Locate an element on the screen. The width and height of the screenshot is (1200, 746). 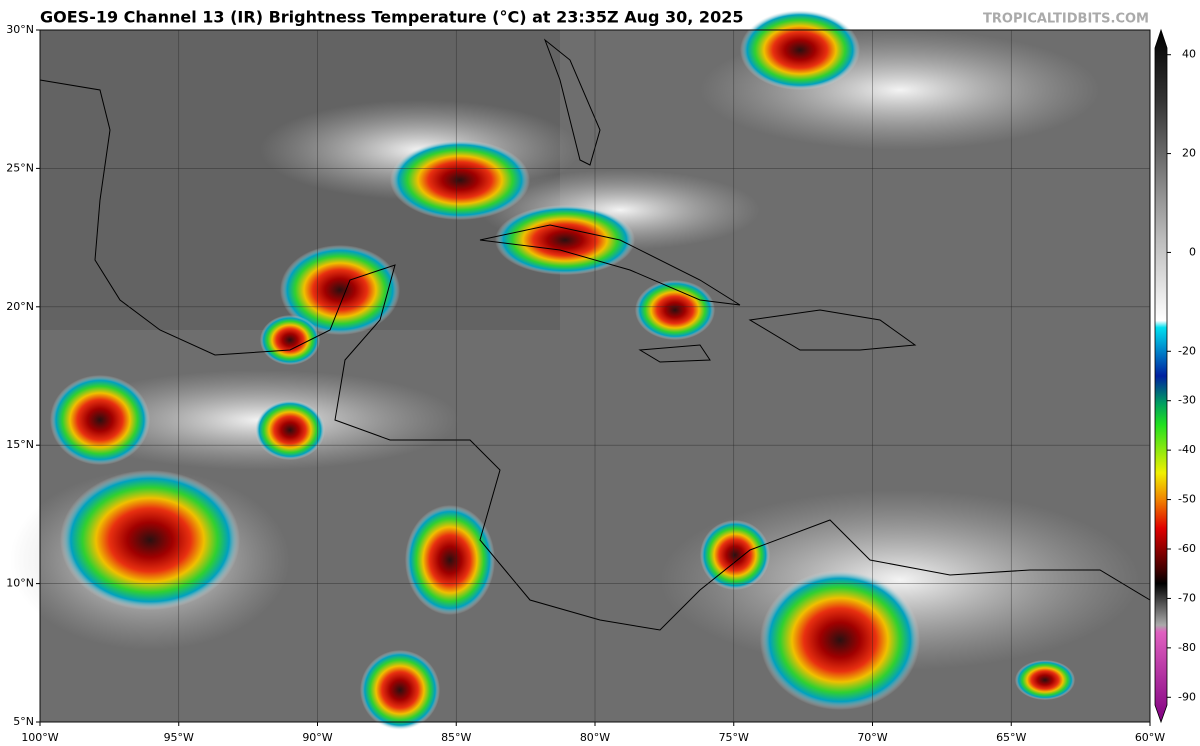
x-tick-label: 75°W is located at coordinates (734, 737).